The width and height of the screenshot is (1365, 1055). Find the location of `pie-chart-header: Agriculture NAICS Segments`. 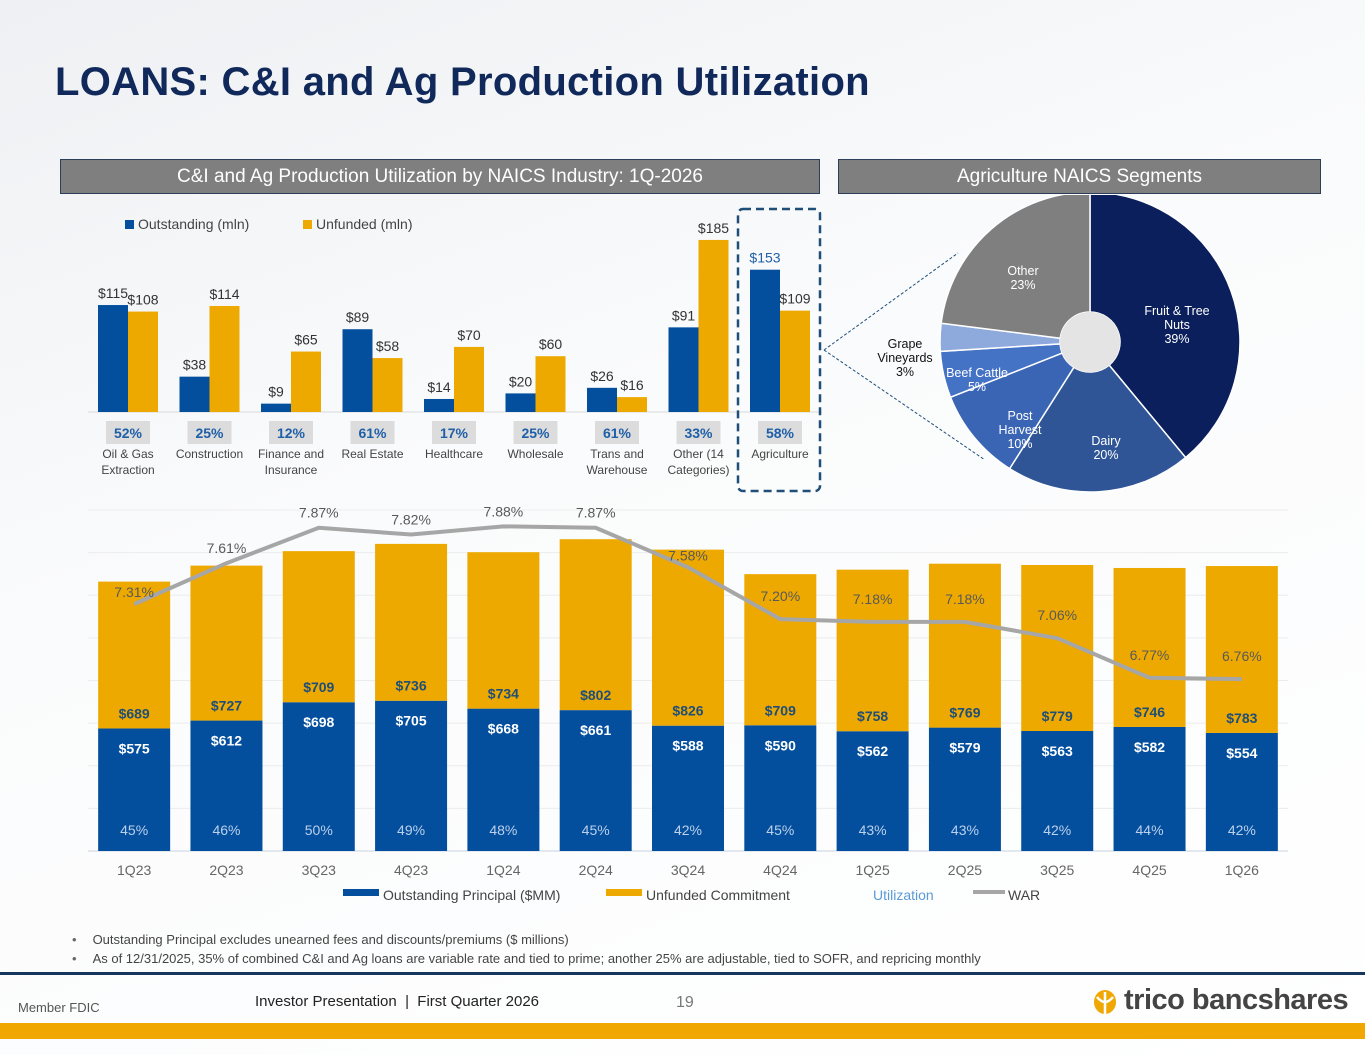

pie-chart-header: Agriculture NAICS Segments is located at coordinates (1079, 176).